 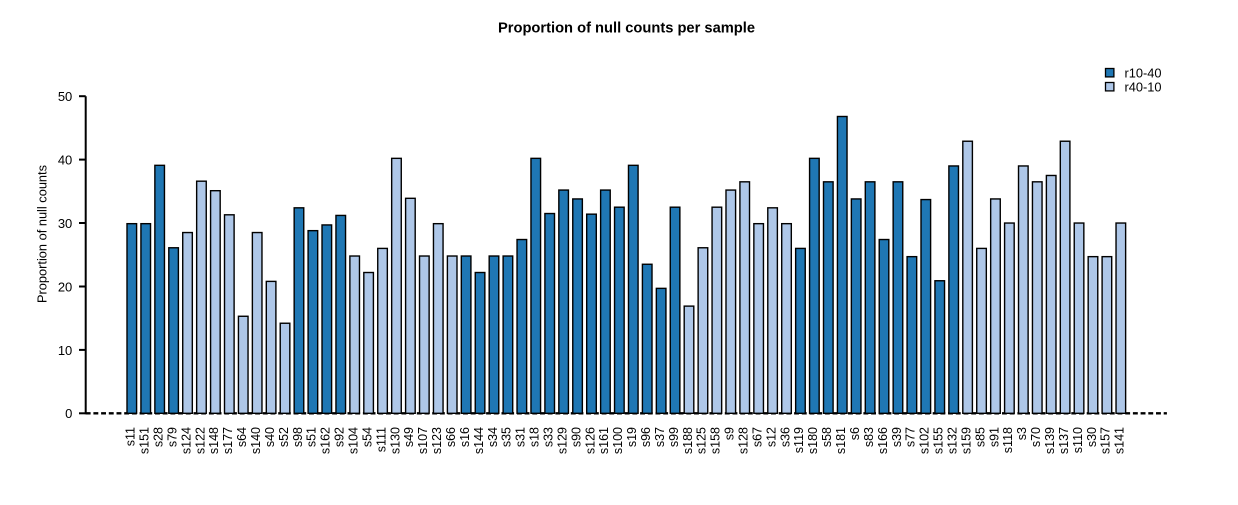 What do you see at coordinates (367, 437) in the screenshot?
I see `svg-text: s54` at bounding box center [367, 437].